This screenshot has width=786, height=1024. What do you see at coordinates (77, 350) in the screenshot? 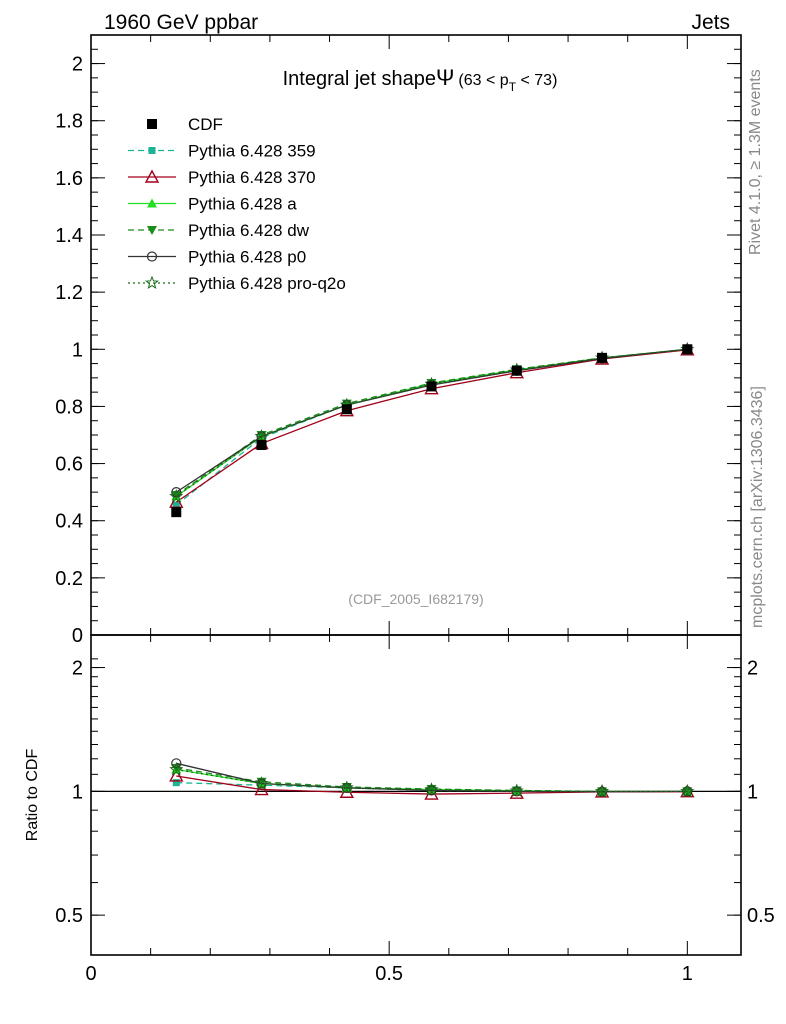
I see `main-y-tick-label: 1` at bounding box center [77, 350].